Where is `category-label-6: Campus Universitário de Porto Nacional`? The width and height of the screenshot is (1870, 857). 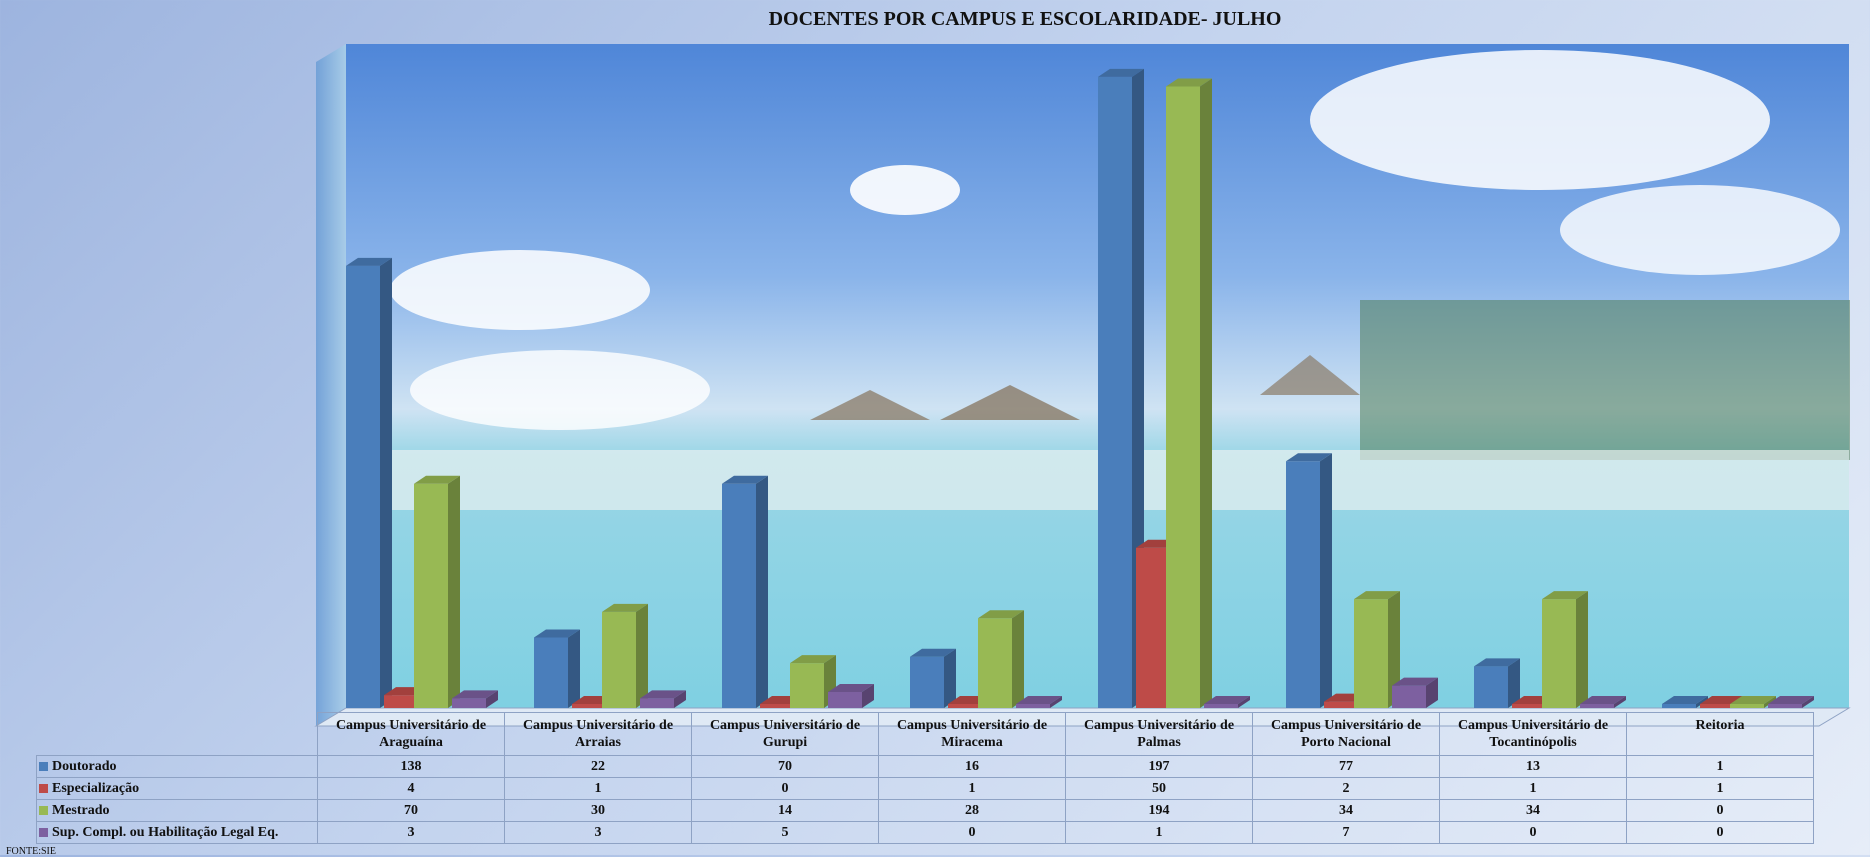 category-label-6: Campus Universitário de Porto Nacional is located at coordinates (1346, 734).